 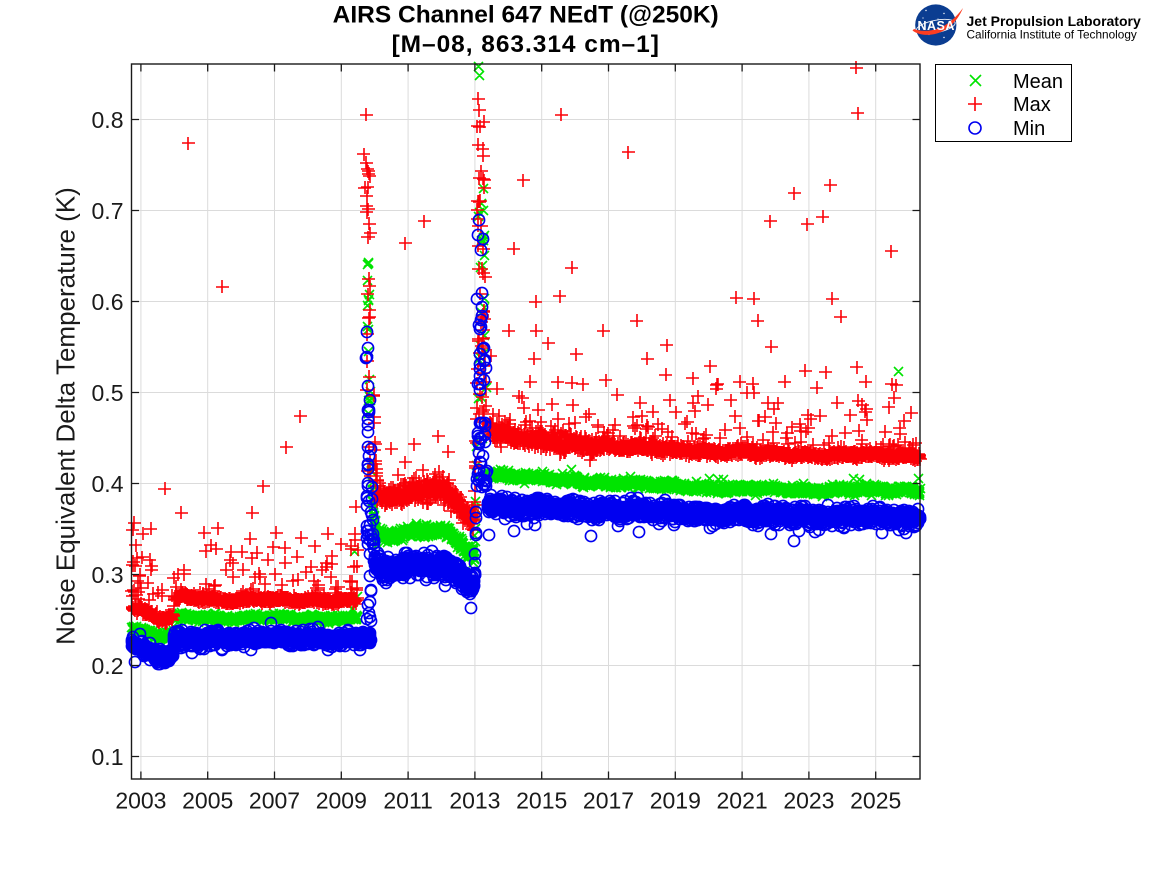 I want to click on svg-text: Mean, so click(x=1038, y=82).